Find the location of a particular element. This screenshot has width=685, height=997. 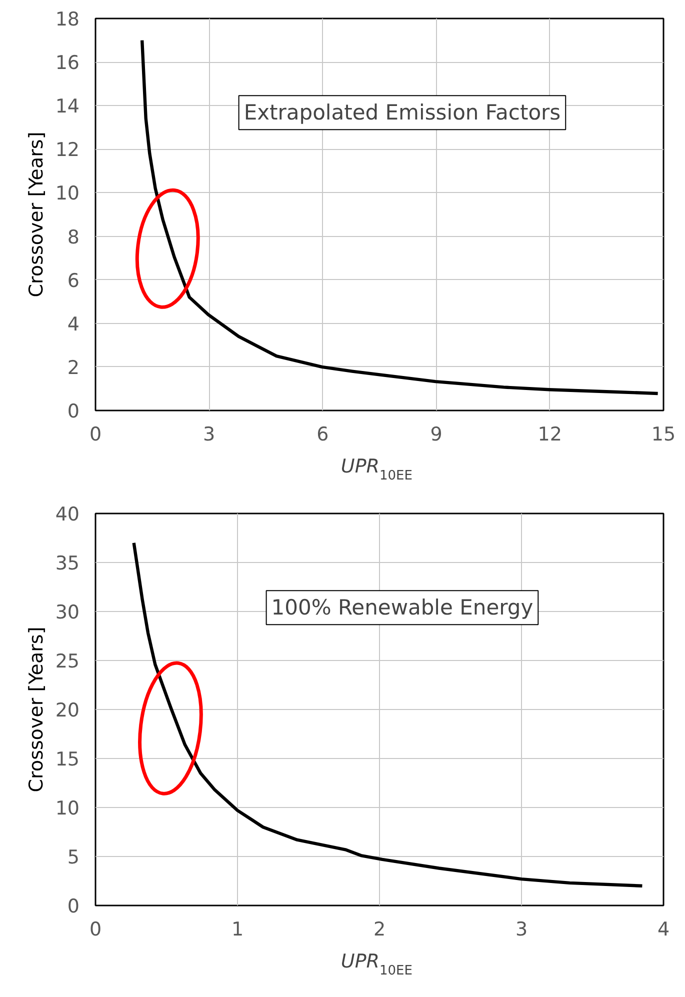

y-tick-label: 30 is located at coordinates (67, 613).